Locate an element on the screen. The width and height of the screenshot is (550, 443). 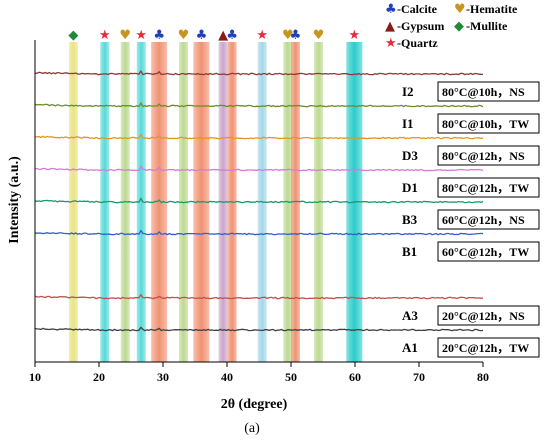
condition-label: 60°C@12h，TW is located at coordinates (485, 252).